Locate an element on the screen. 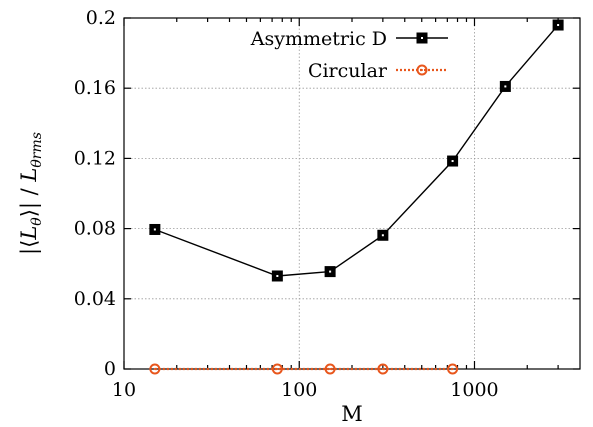  x-axis-title: M is located at coordinates (352, 414).